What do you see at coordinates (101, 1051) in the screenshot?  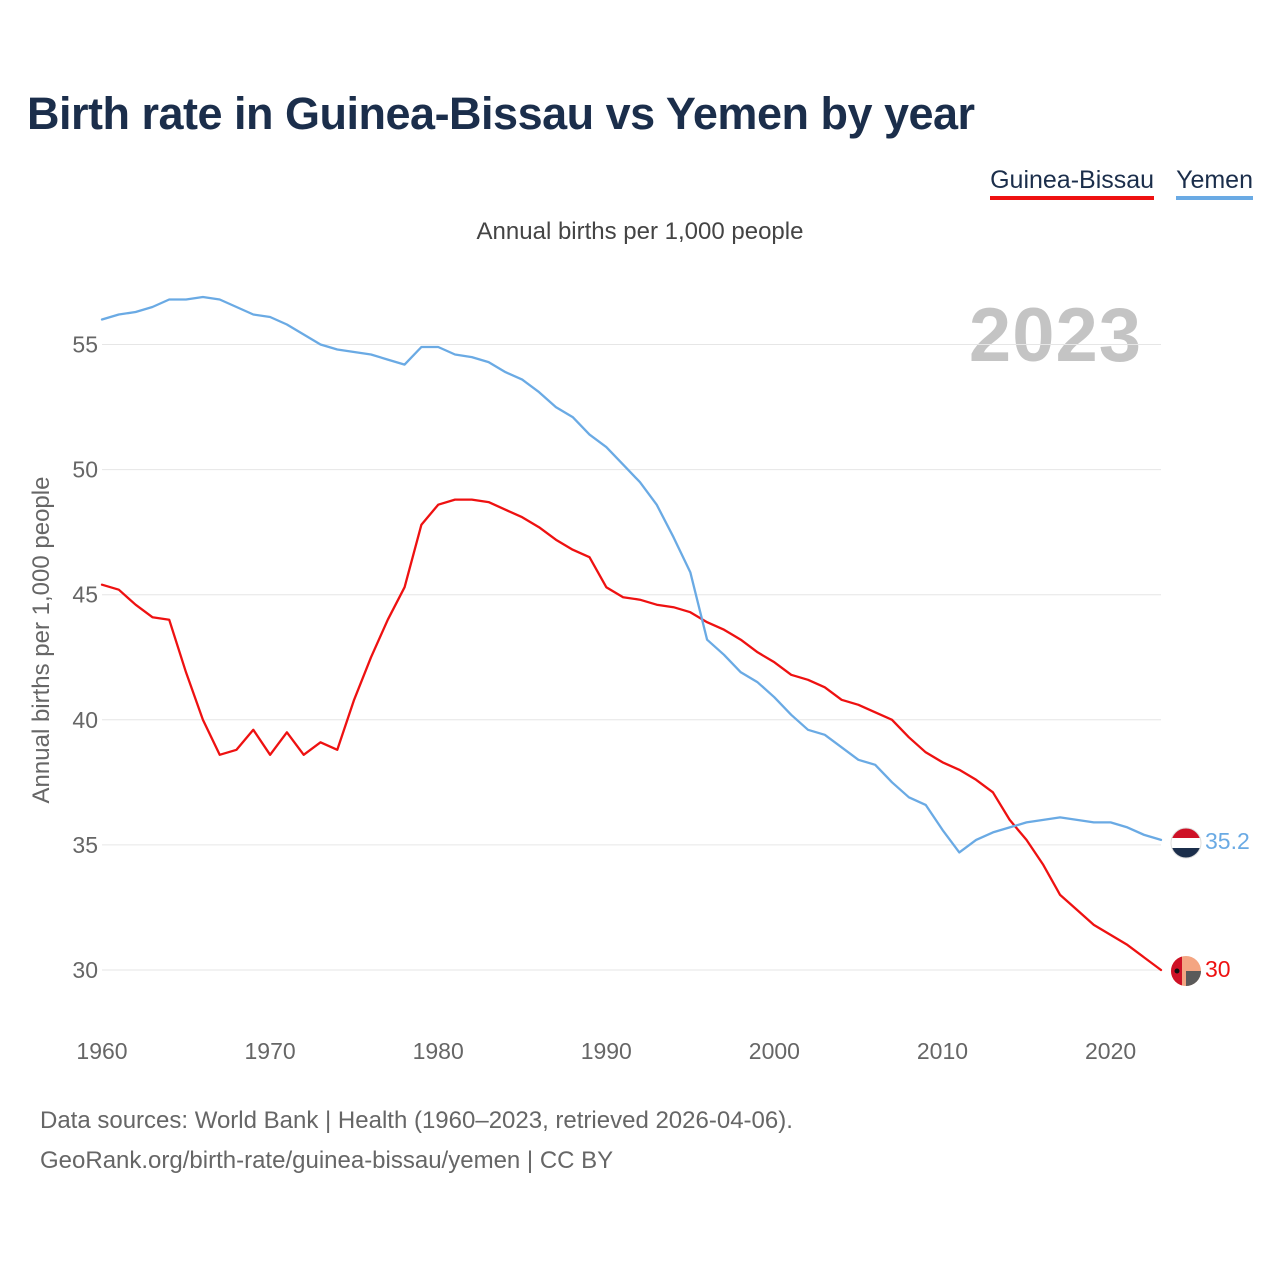 I see `x-tick-label: 1960` at bounding box center [101, 1051].